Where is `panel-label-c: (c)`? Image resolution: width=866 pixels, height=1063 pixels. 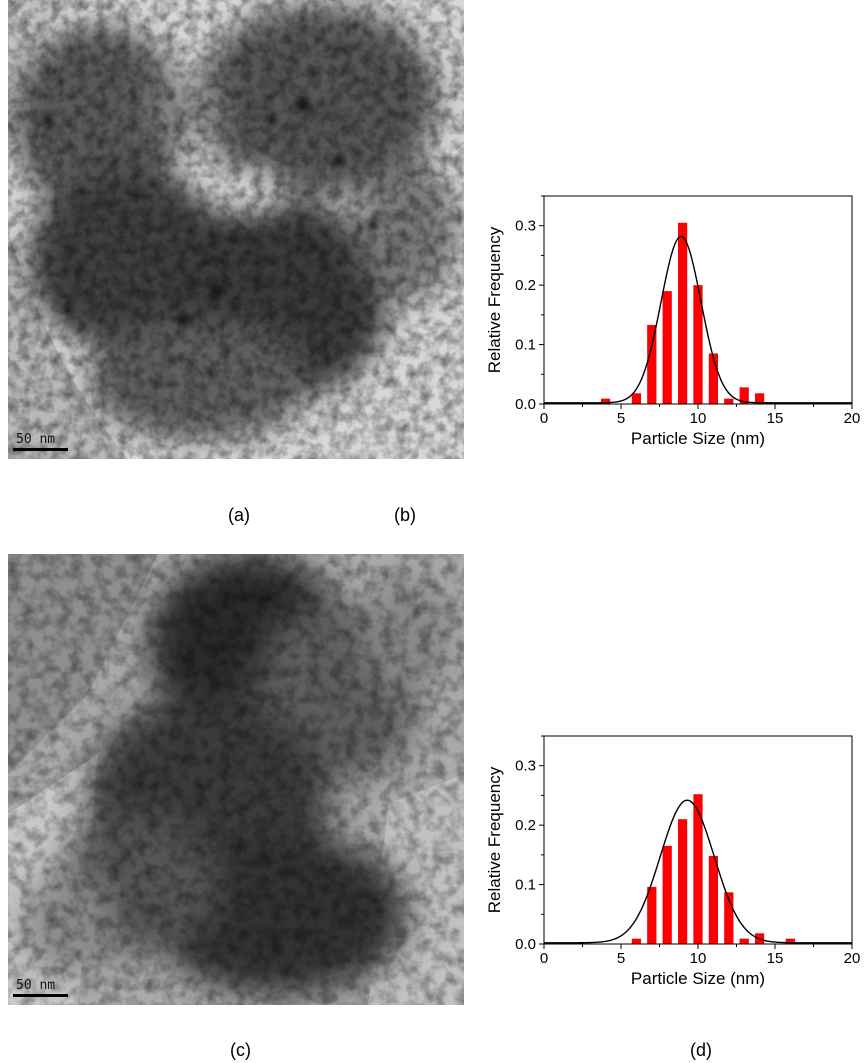 panel-label-c: (c) is located at coordinates (240, 1050).